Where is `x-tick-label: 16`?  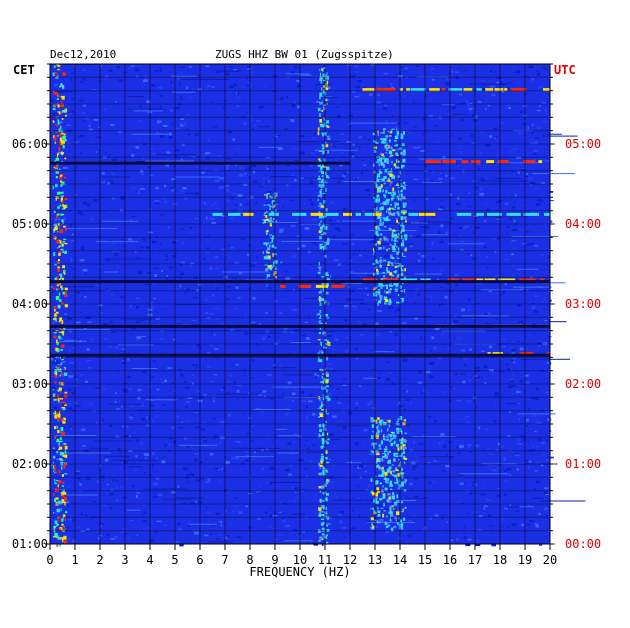
x-tick-label: 16 is located at coordinates (450, 560).